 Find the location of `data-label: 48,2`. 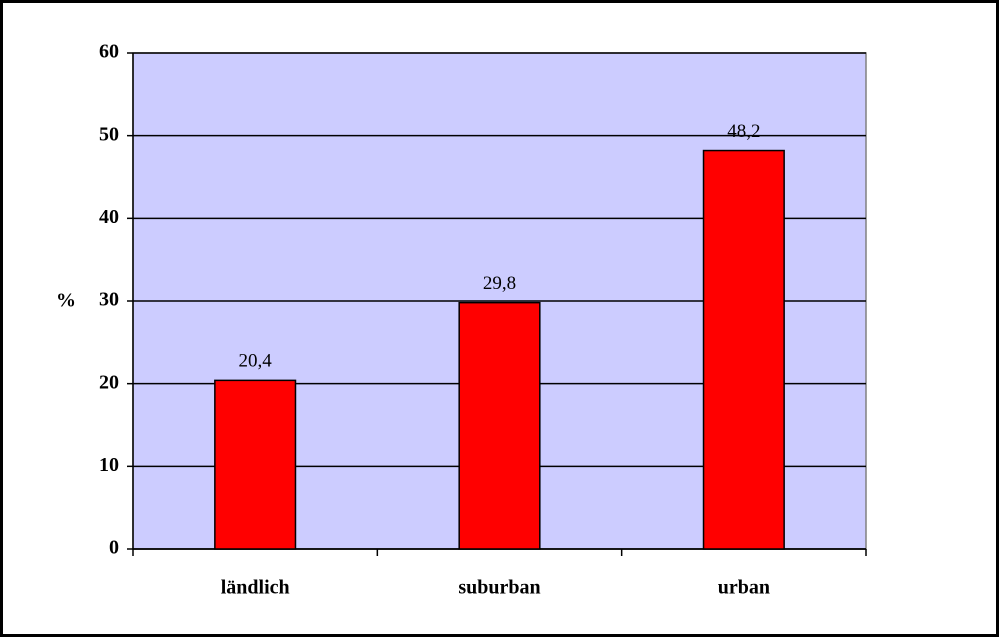

data-label: 48,2 is located at coordinates (743, 131).